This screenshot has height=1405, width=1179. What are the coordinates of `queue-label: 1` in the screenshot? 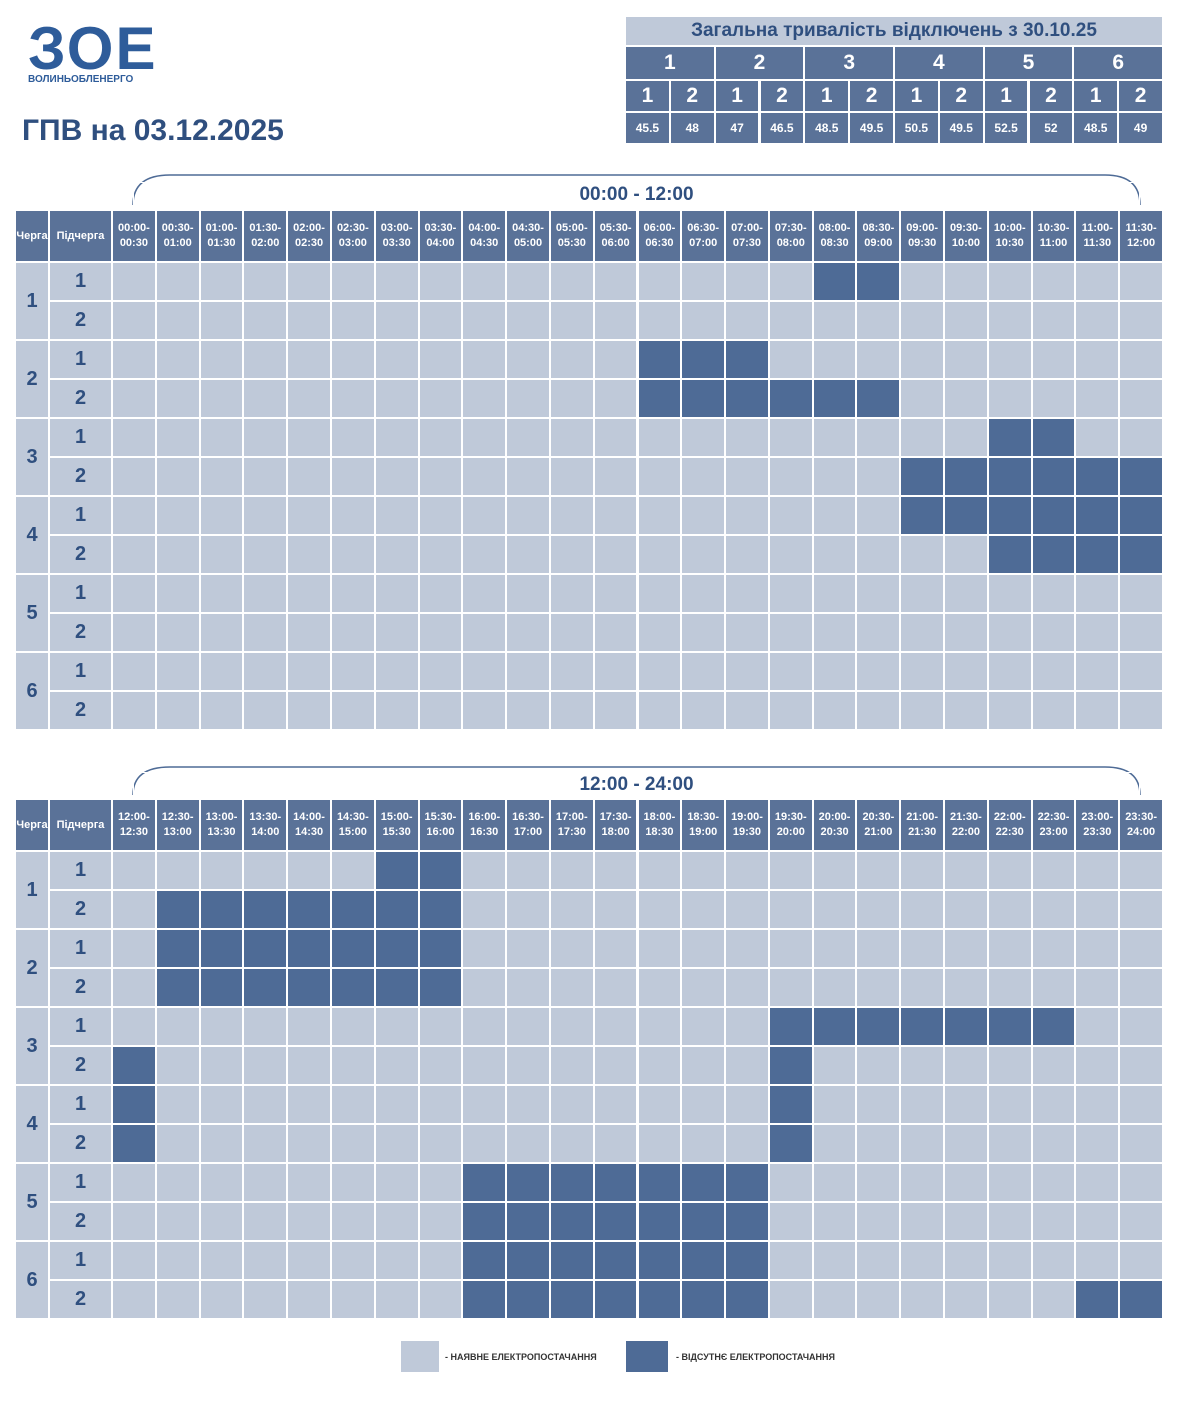 It's located at (32, 301).